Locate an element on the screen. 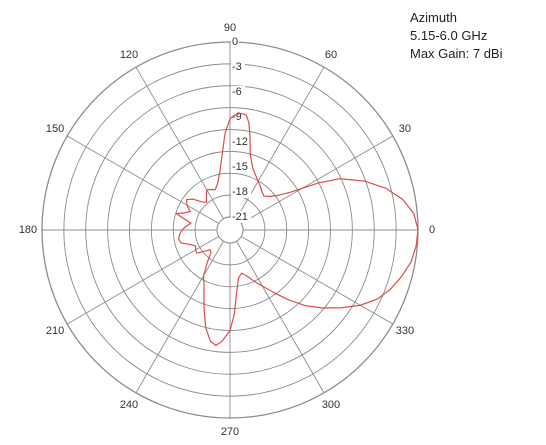  radial-label--15: -15 is located at coordinates (240, 167).